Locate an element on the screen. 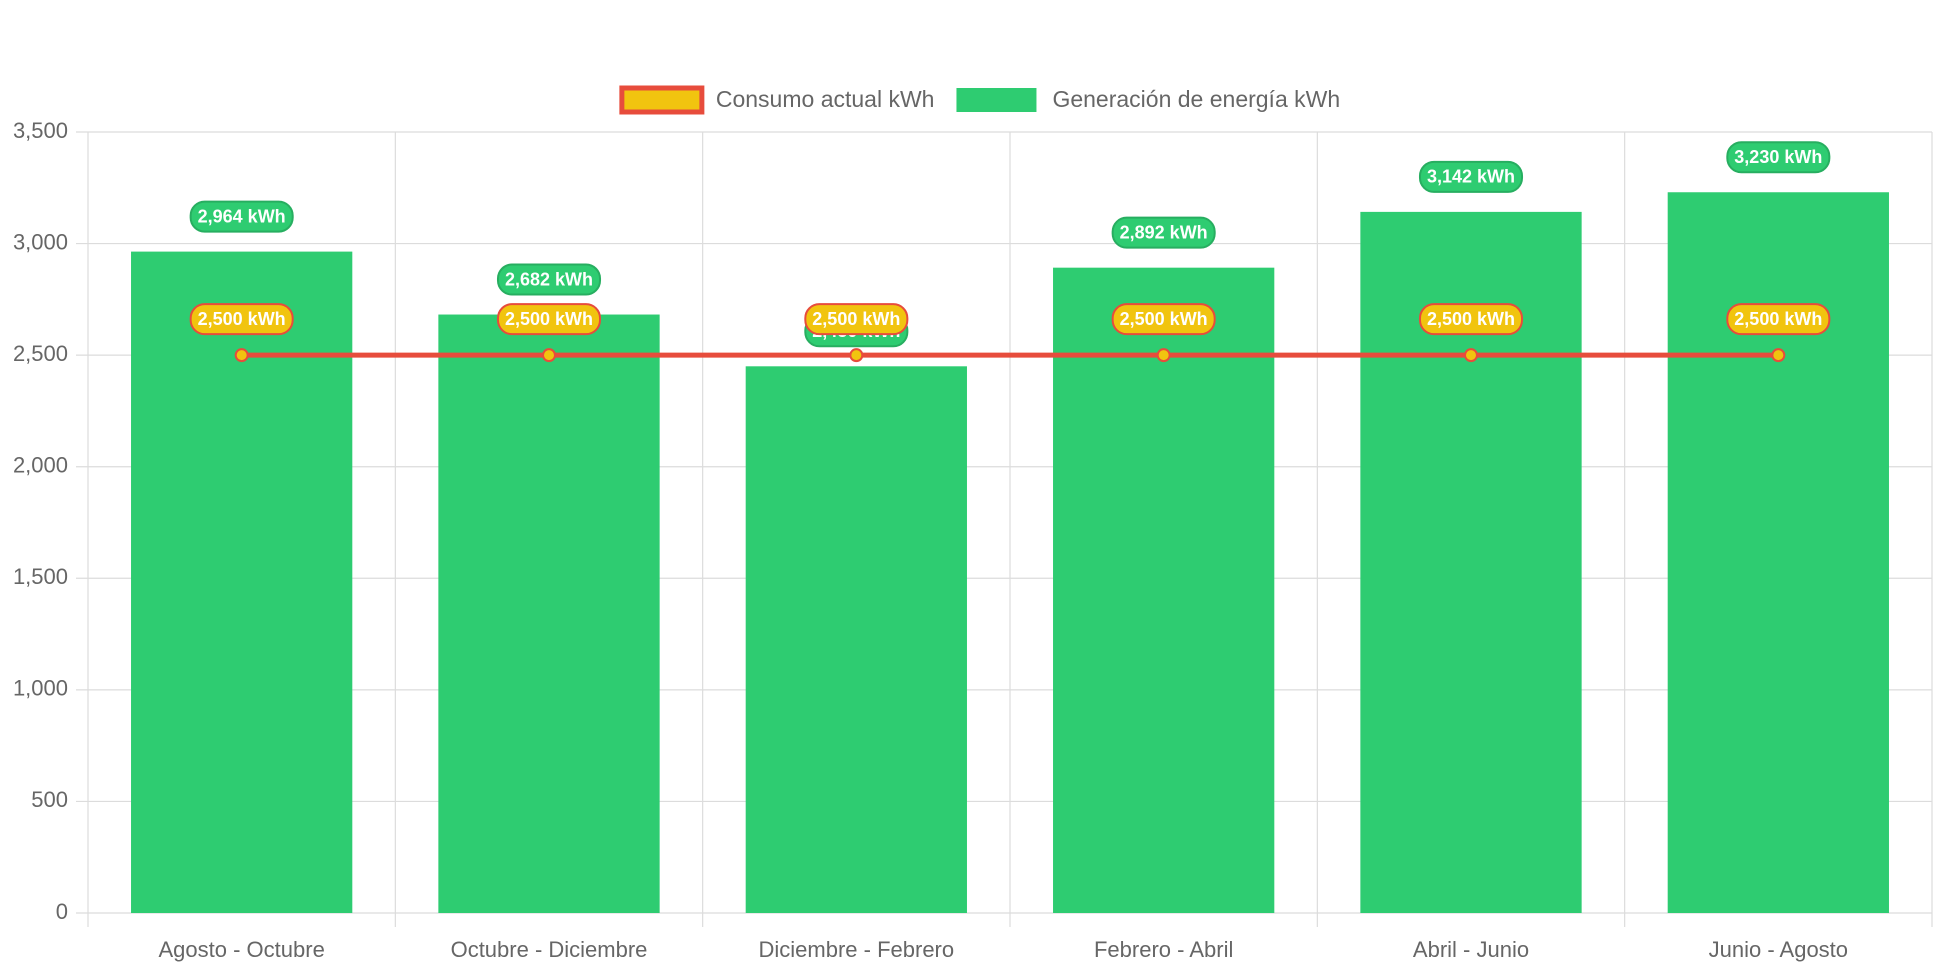 The image size is (1942, 970). y-tick-label: 500 is located at coordinates (49, 799).